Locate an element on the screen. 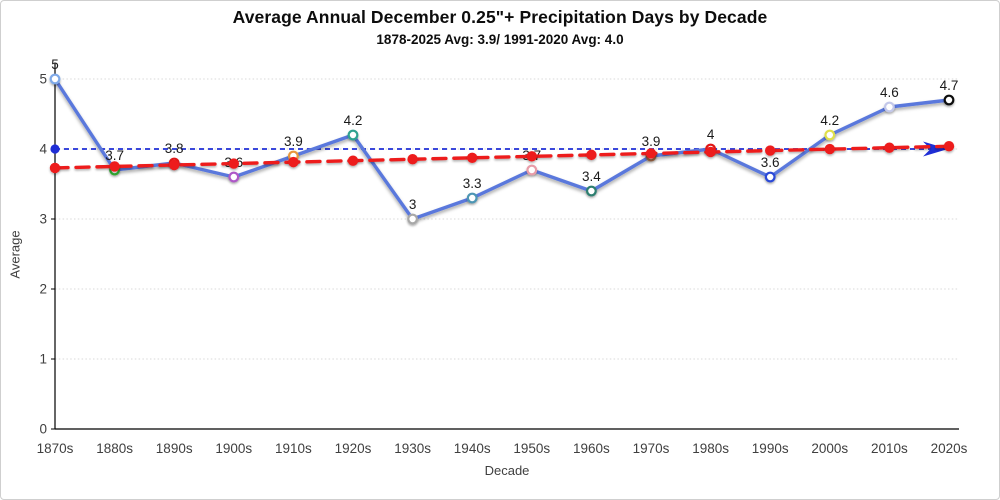  data-label: 3.6 is located at coordinates (770, 162).